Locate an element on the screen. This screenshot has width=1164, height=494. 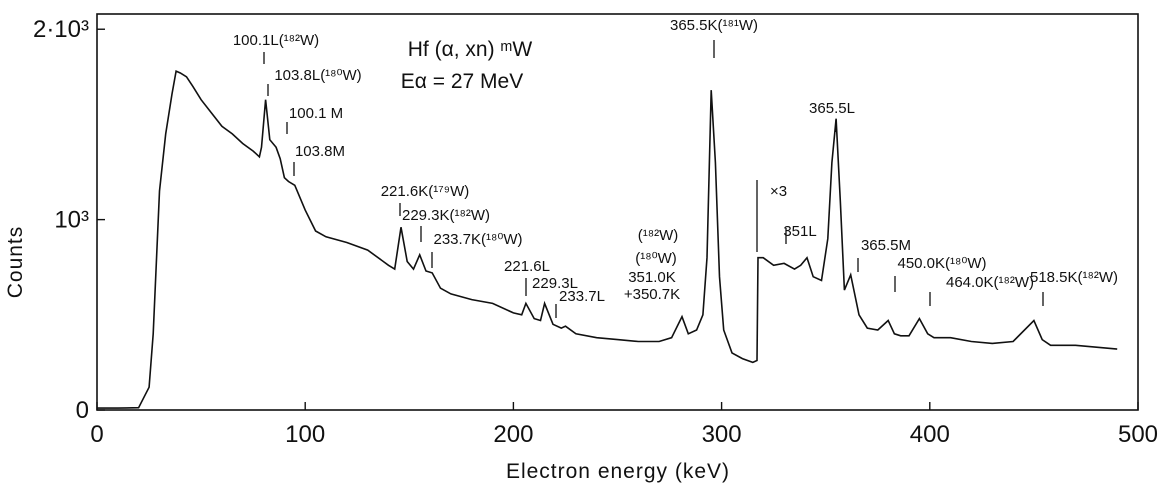
x-tick-label: 100 is located at coordinates (305, 434).